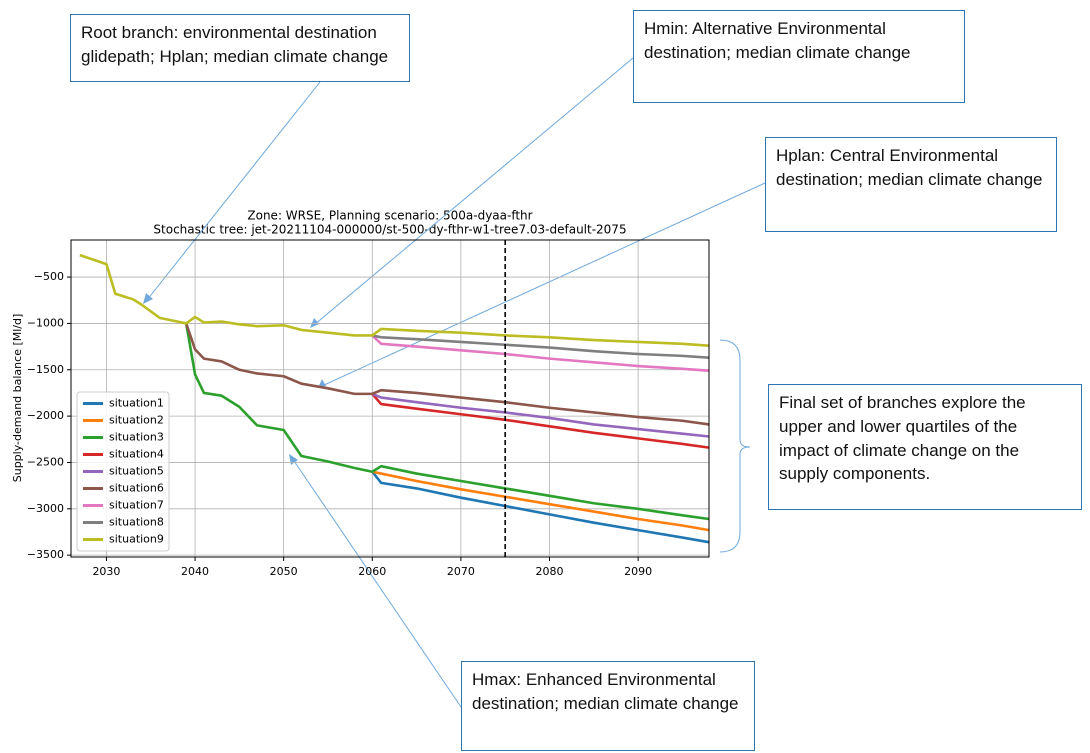 The image size is (1090, 753). I want to click on y-tick-label: −3500, so click(45, 554).